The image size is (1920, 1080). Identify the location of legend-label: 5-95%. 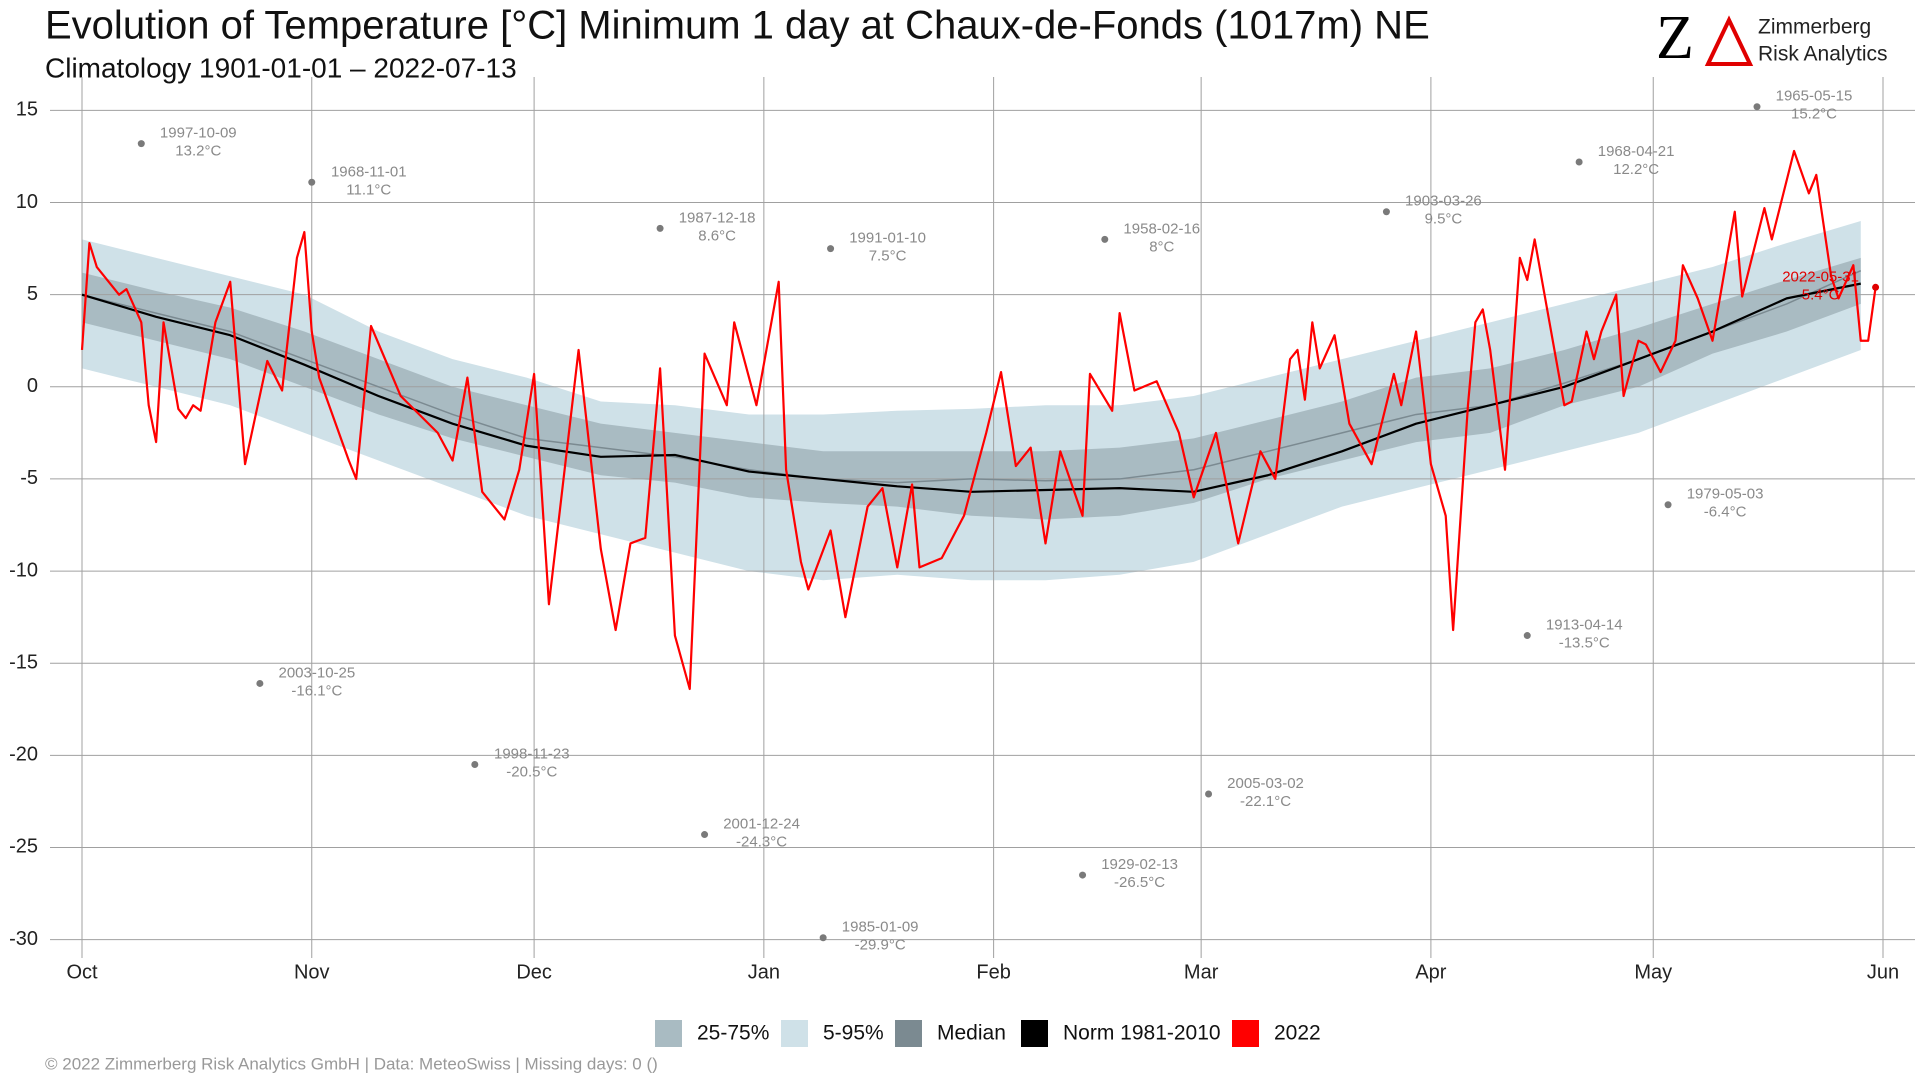
(853, 1033).